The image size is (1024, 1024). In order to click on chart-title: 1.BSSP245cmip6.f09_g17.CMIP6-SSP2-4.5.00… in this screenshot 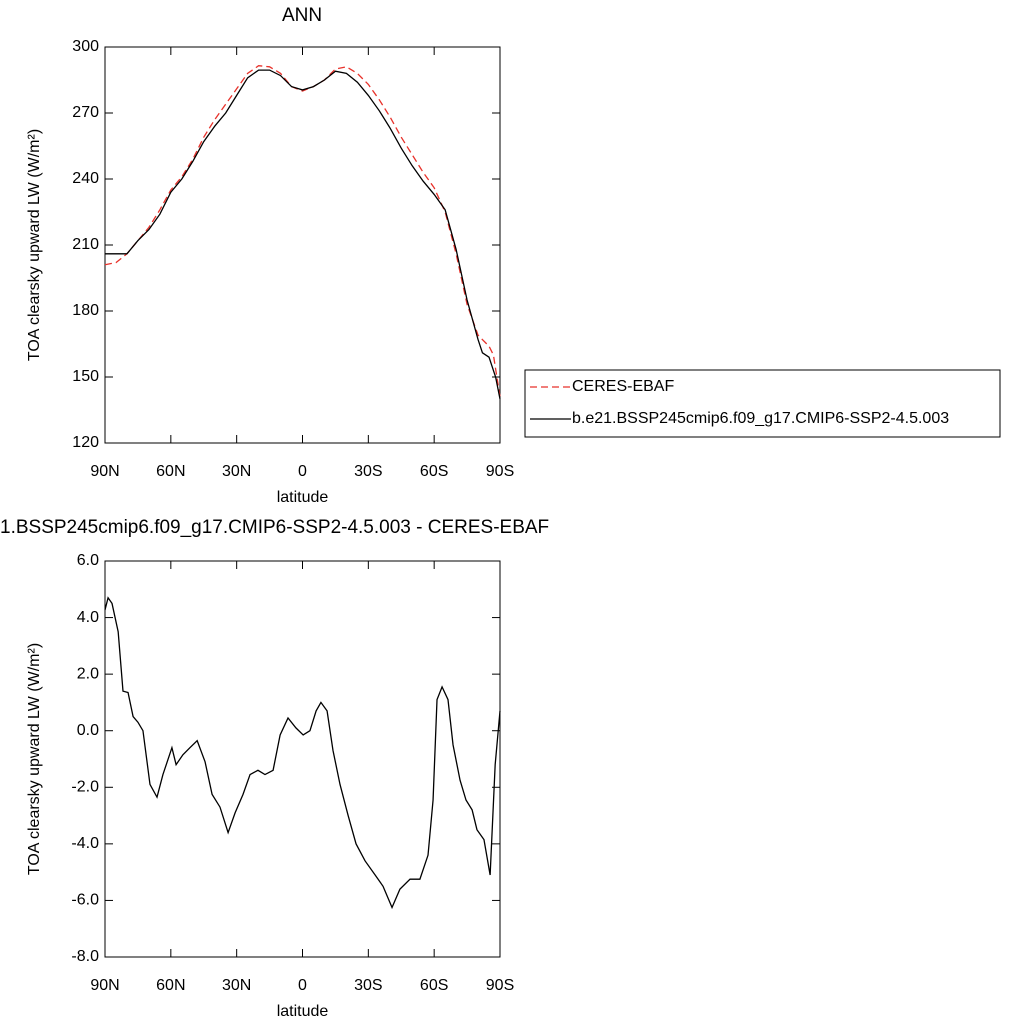, I will do `click(274, 527)`.